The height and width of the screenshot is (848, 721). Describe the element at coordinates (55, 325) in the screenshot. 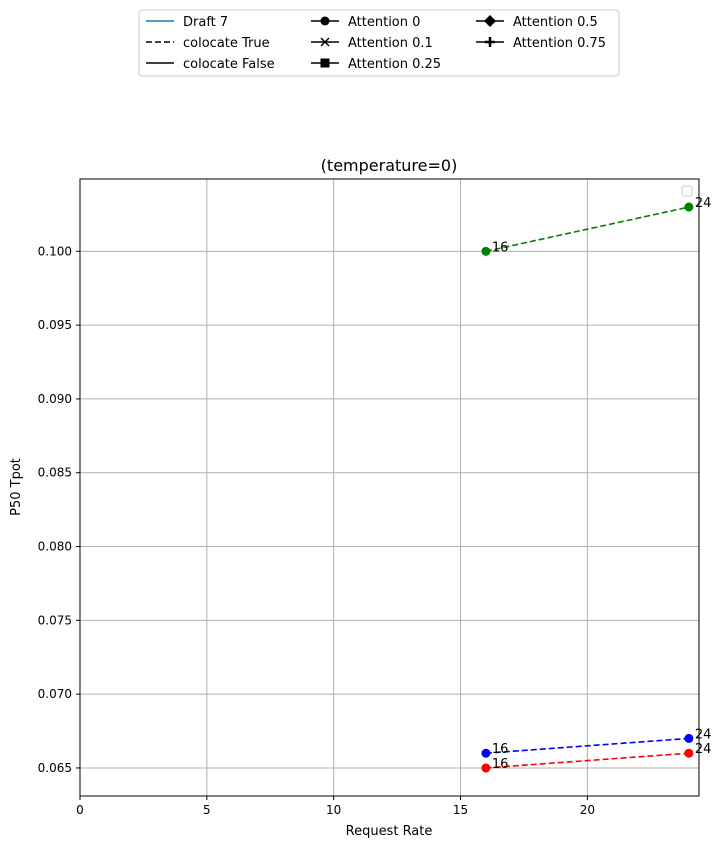

I see `y-tick-label: 0.095` at that location.